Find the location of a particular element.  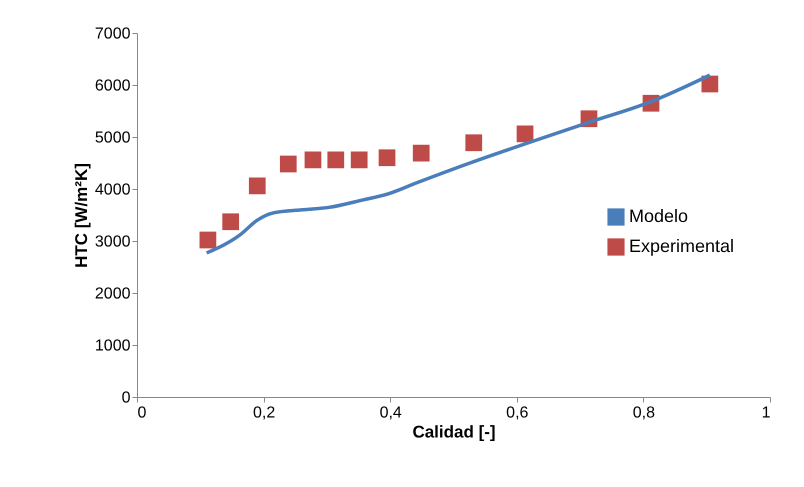

y-tick-label: 1000 is located at coordinates (112, 346).